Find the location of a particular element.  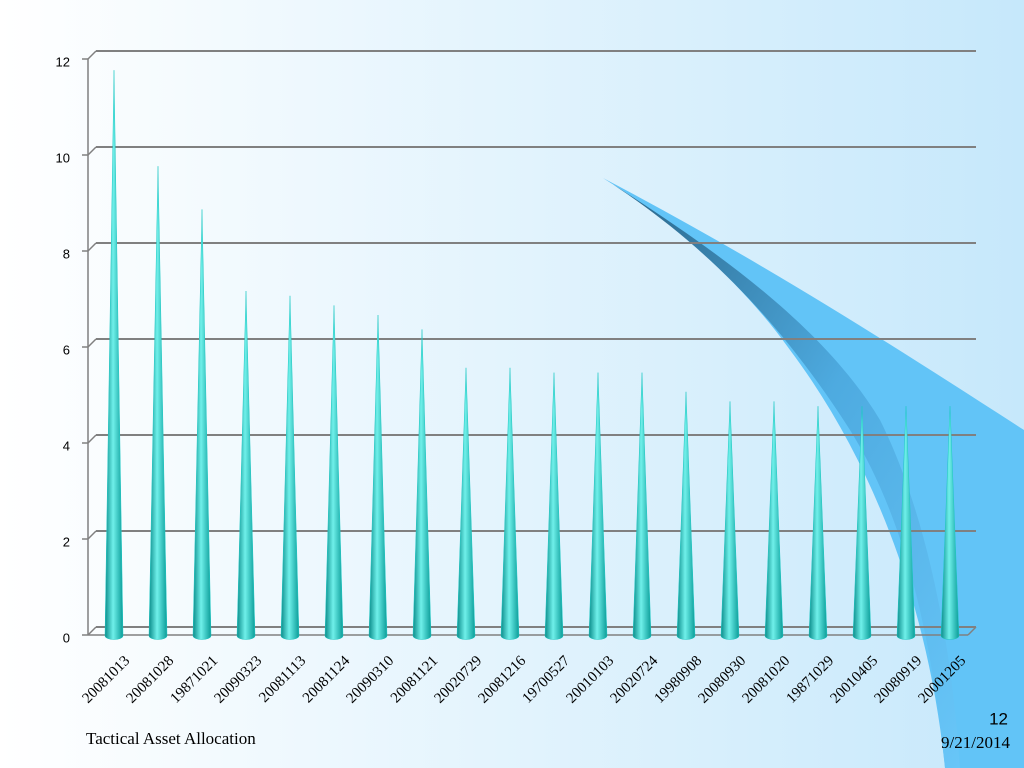

y-tick-label: 12 is located at coordinates (63, 61).